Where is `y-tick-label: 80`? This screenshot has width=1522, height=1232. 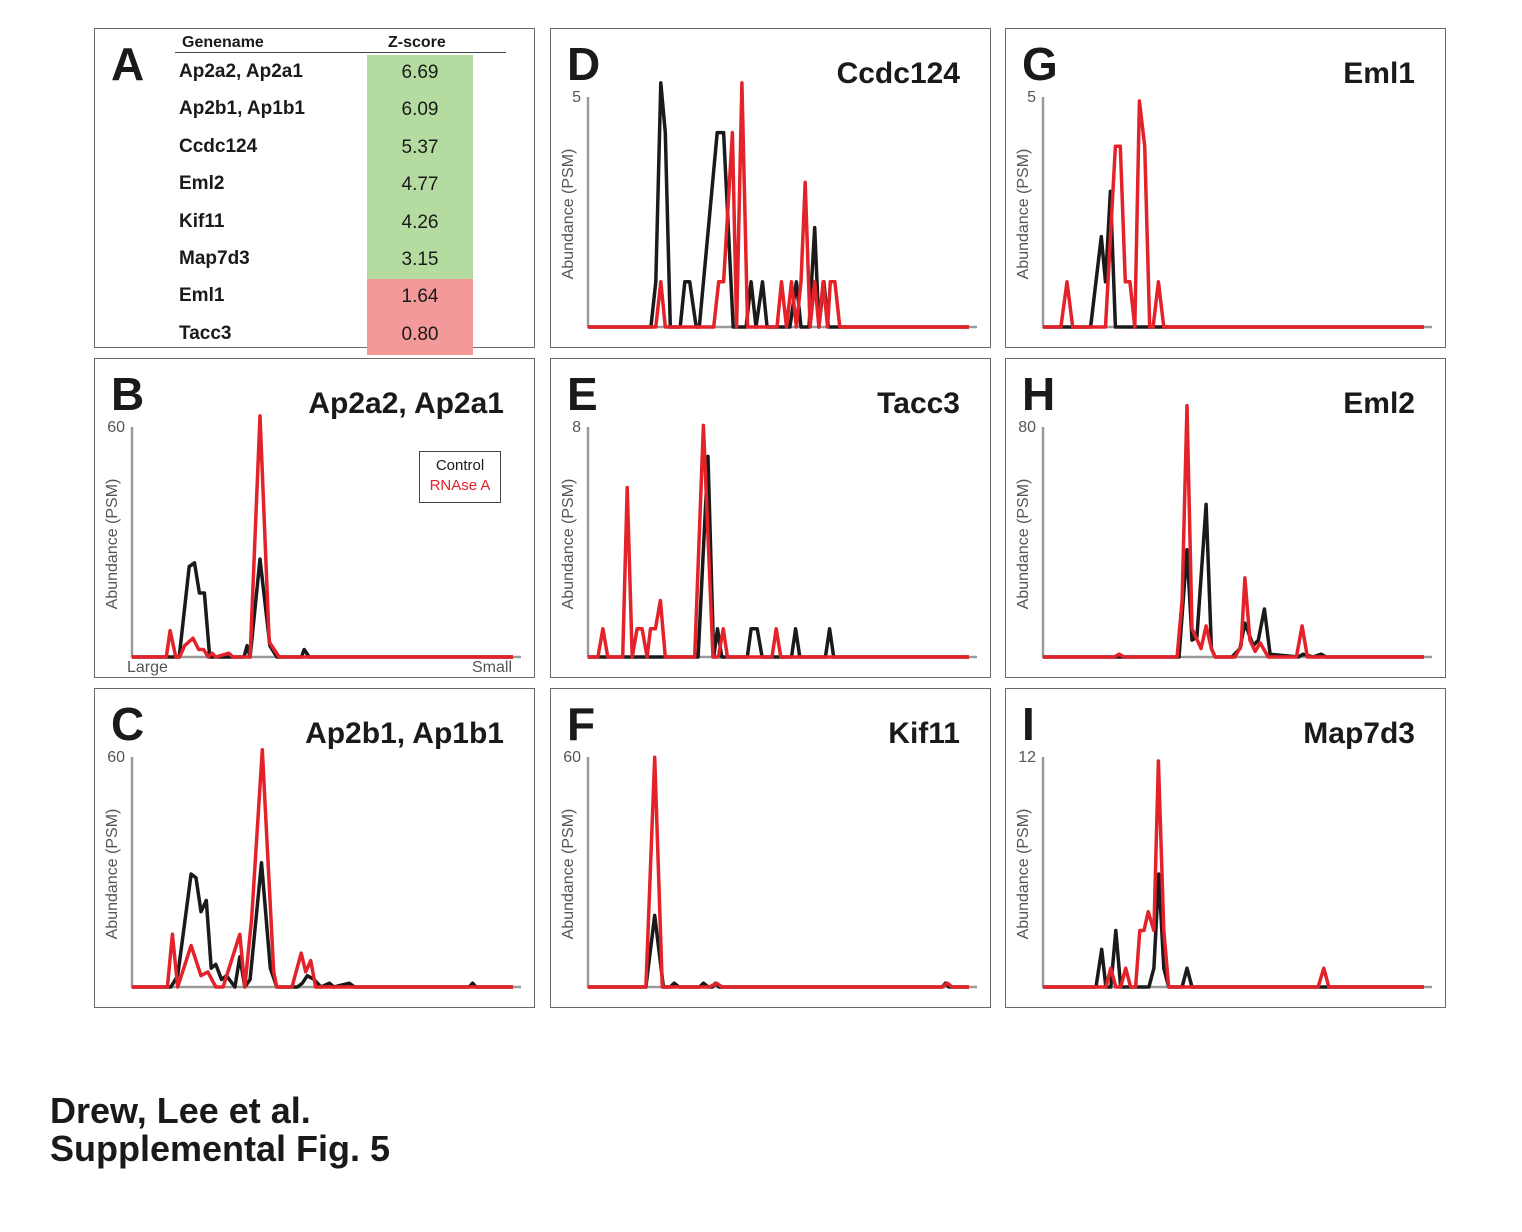 y-tick-label: 80 is located at coordinates (1027, 427).